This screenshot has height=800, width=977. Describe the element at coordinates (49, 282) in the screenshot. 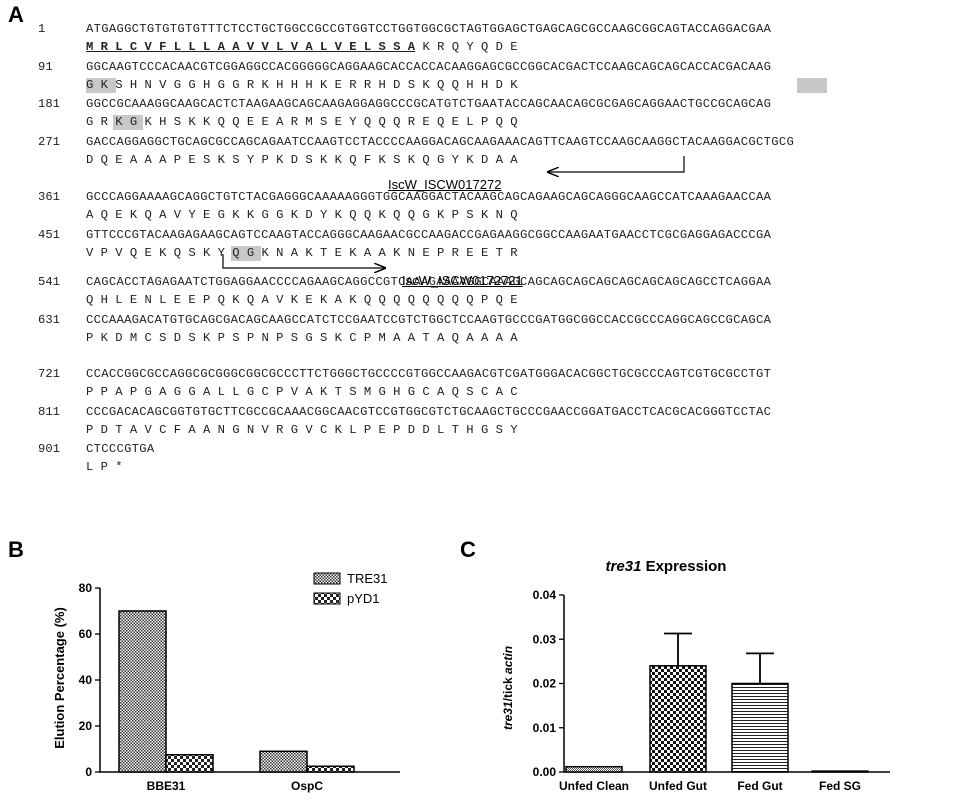

I see `seq-line-number: 541` at that location.